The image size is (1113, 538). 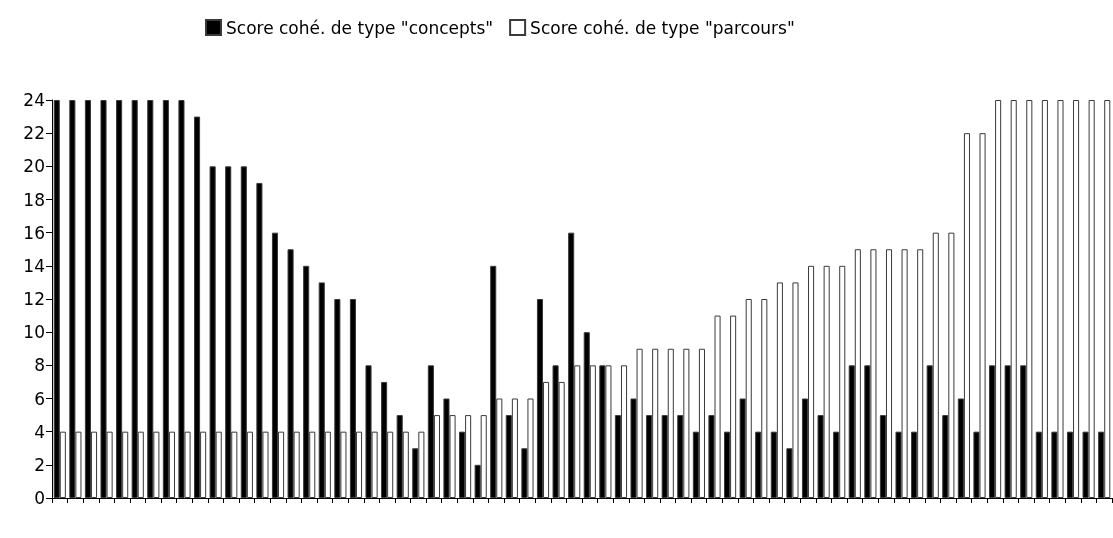 I want to click on y-tick-label: 2, so click(x=39, y=464).